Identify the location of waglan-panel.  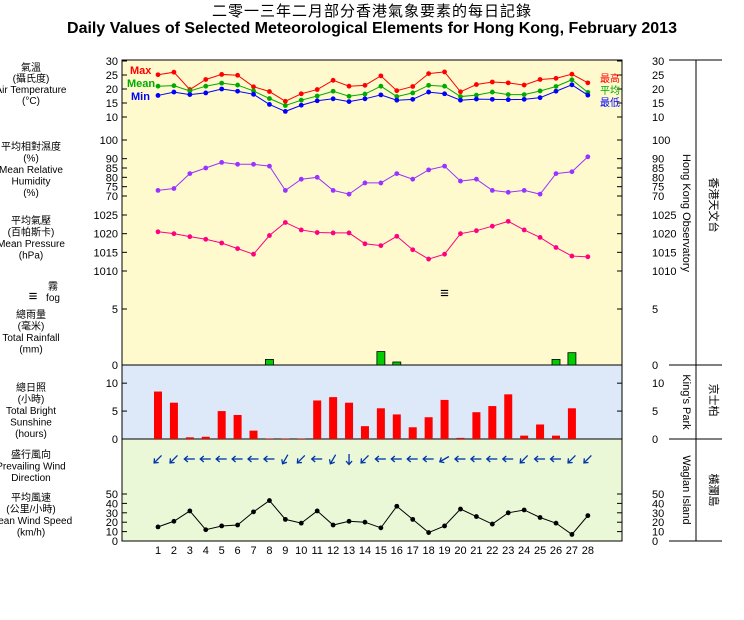
(372, 490).